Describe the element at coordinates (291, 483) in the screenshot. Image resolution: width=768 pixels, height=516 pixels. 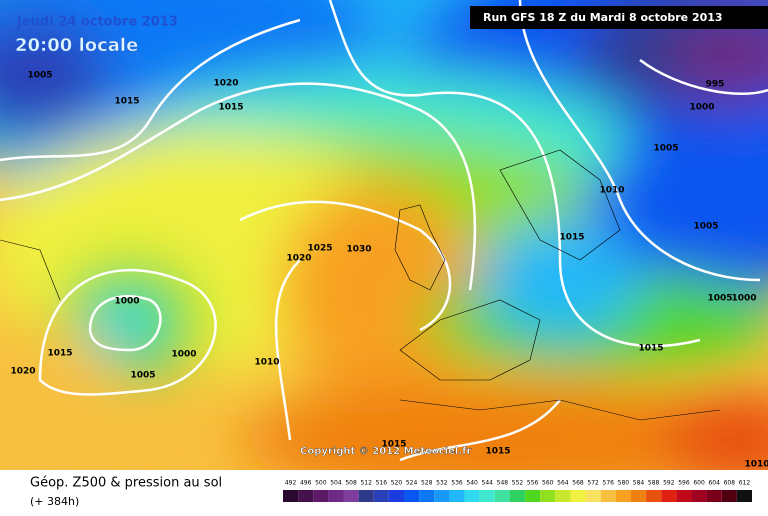
I see `scale-label: 492` at that location.